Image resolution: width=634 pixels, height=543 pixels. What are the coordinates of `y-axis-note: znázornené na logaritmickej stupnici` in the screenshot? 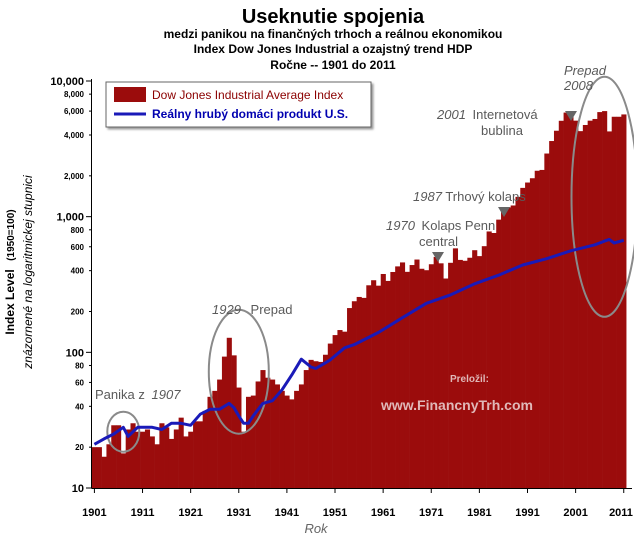 It's located at (28, 272).